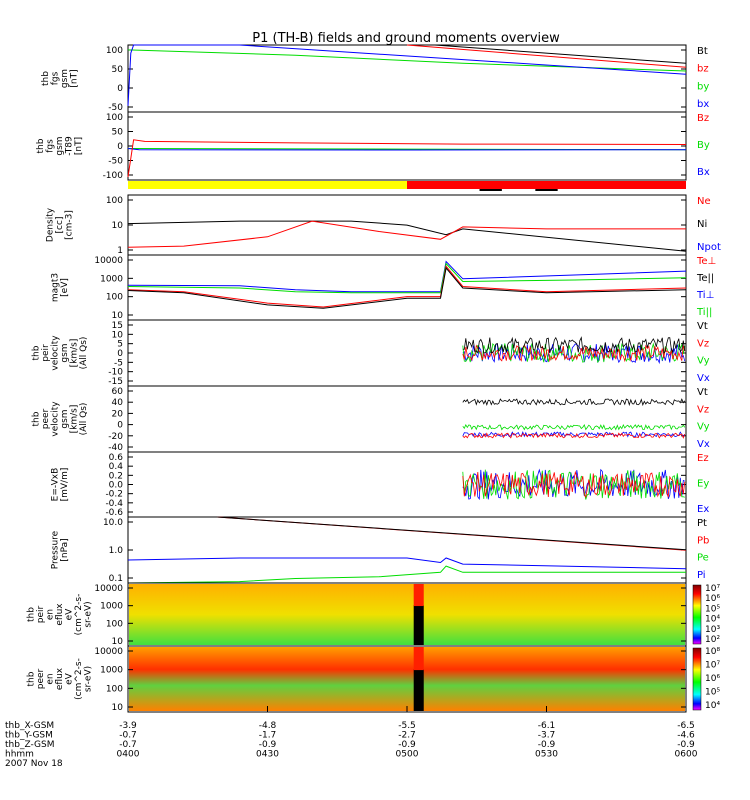  I want to click on x-row-value: -4.8, so click(268, 726).